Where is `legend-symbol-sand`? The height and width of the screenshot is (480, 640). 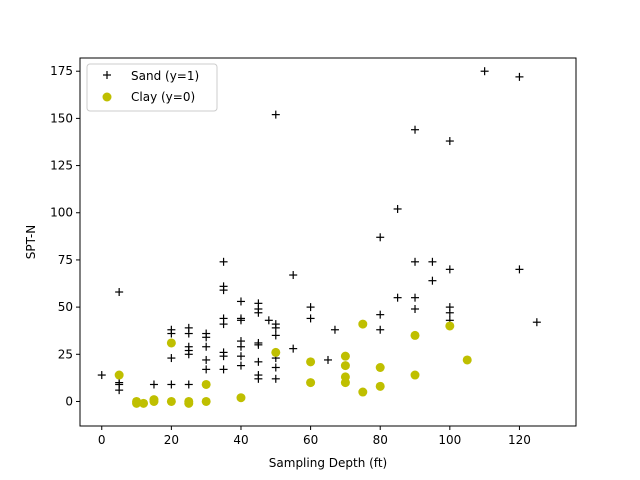 legend-symbol-sand is located at coordinates (107, 75).